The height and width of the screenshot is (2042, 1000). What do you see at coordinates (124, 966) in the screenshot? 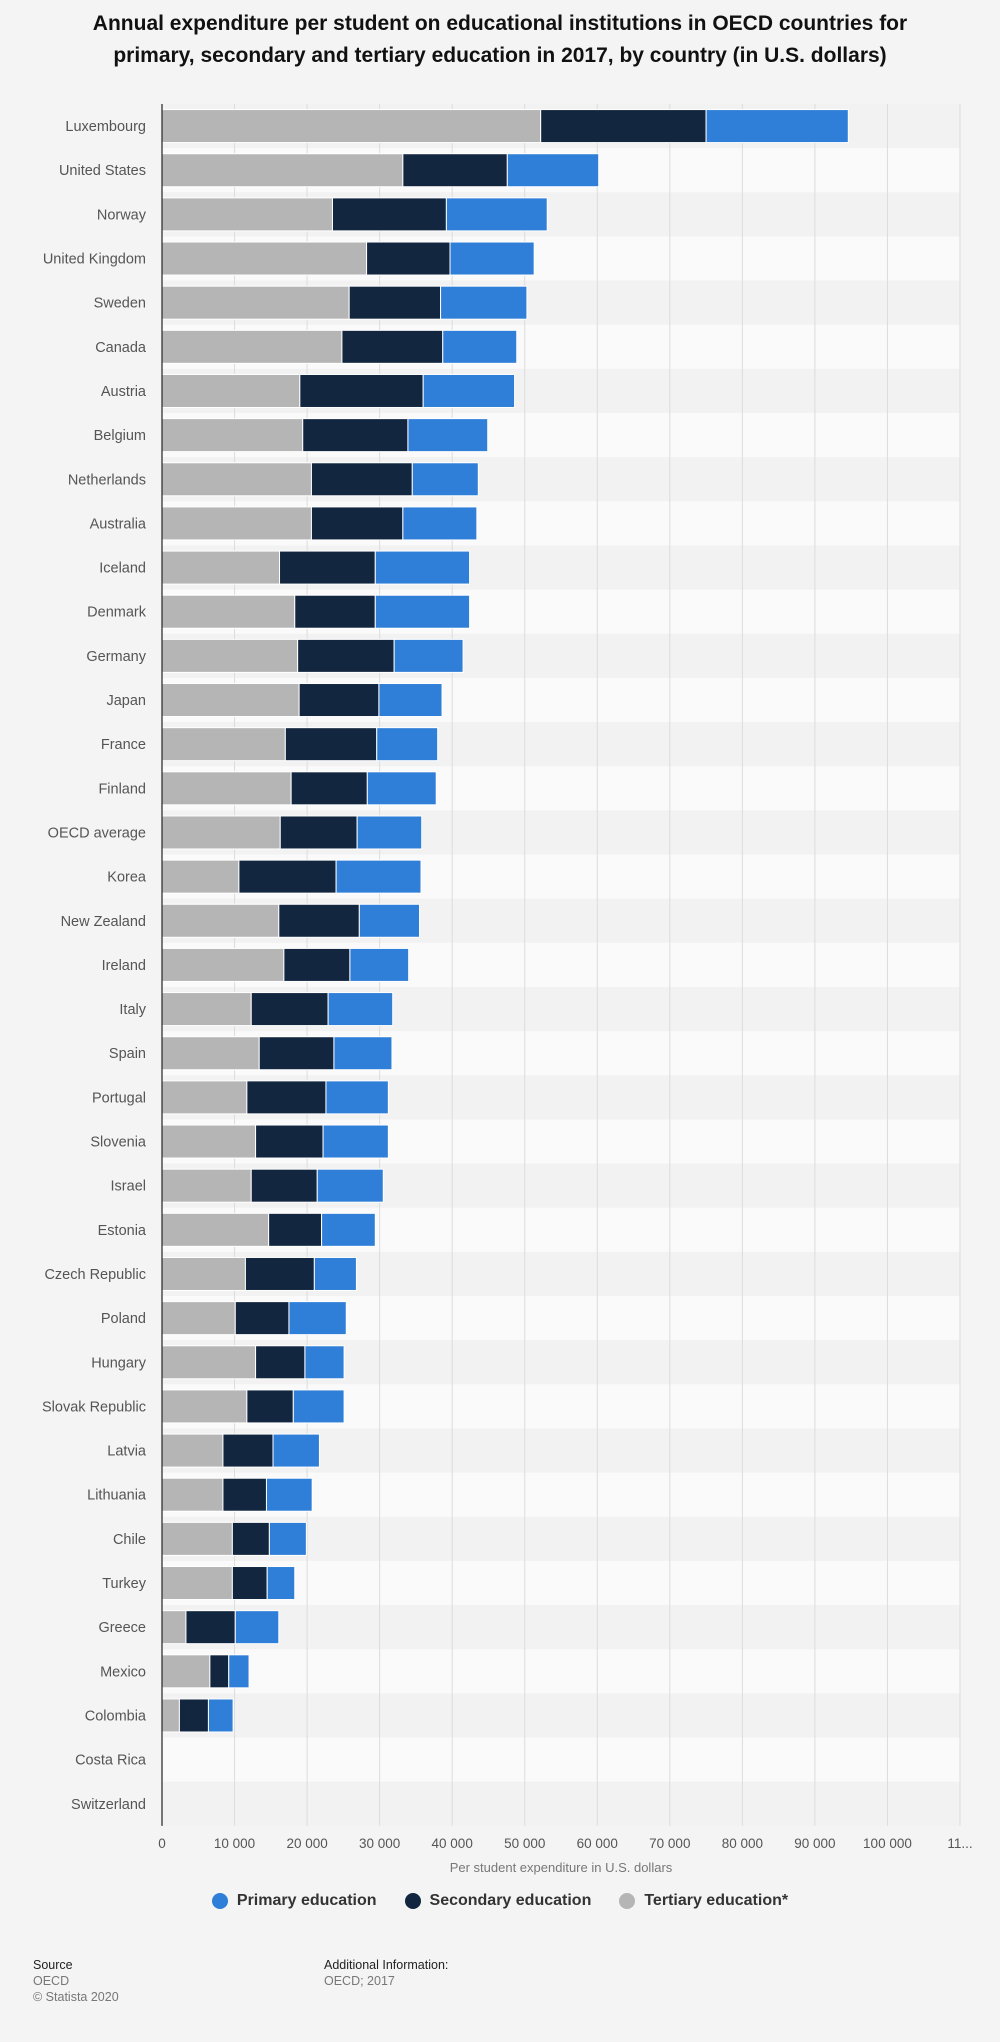
I see `category-label: Ireland` at bounding box center [124, 966].